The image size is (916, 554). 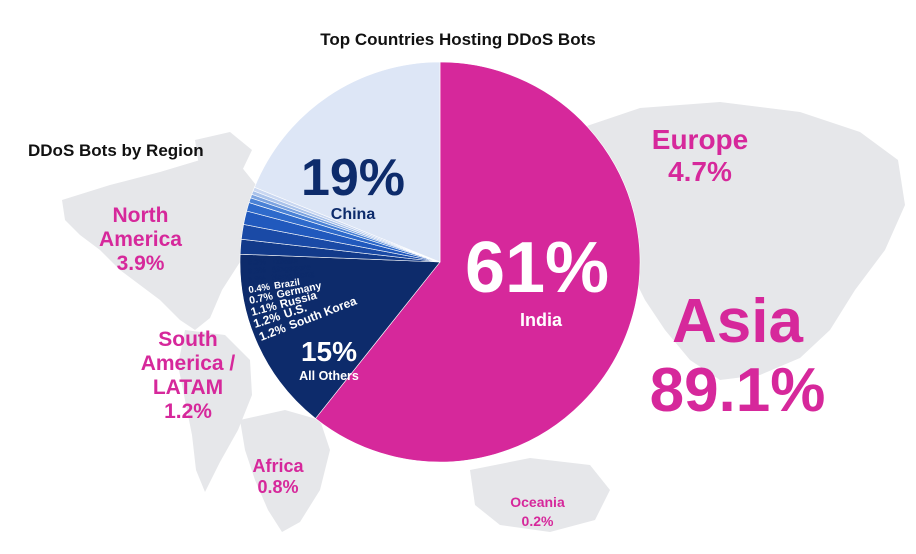 What do you see at coordinates (260, 289) in the screenshot?
I see `slice-value-brazil: 0.4%` at bounding box center [260, 289].